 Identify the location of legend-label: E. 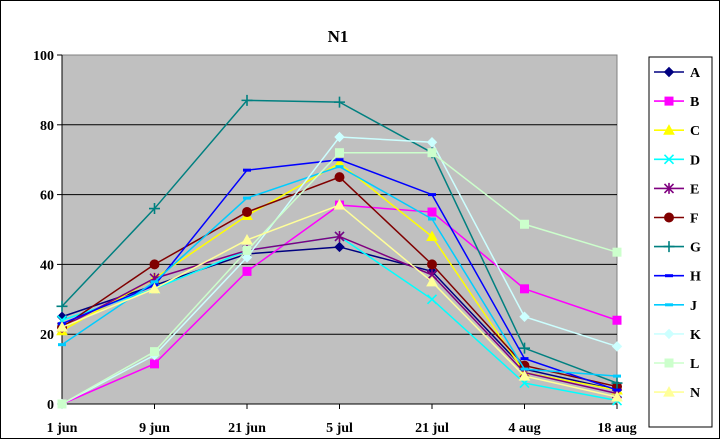
(694, 189).